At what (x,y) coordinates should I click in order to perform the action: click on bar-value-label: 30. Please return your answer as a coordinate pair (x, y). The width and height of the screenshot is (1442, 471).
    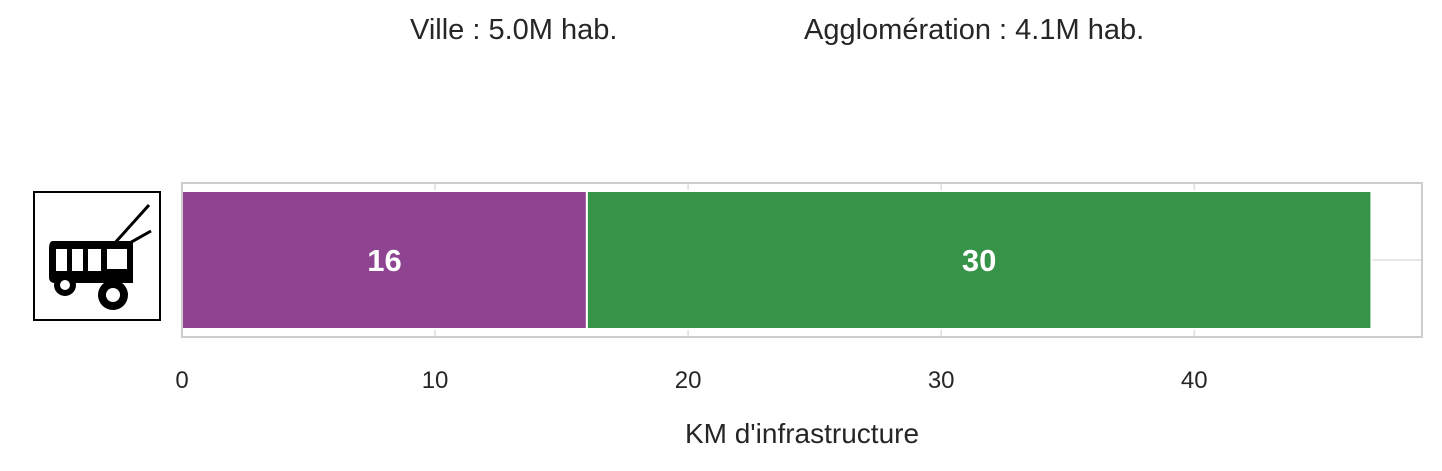
    Looking at the image, I should click on (979, 260).